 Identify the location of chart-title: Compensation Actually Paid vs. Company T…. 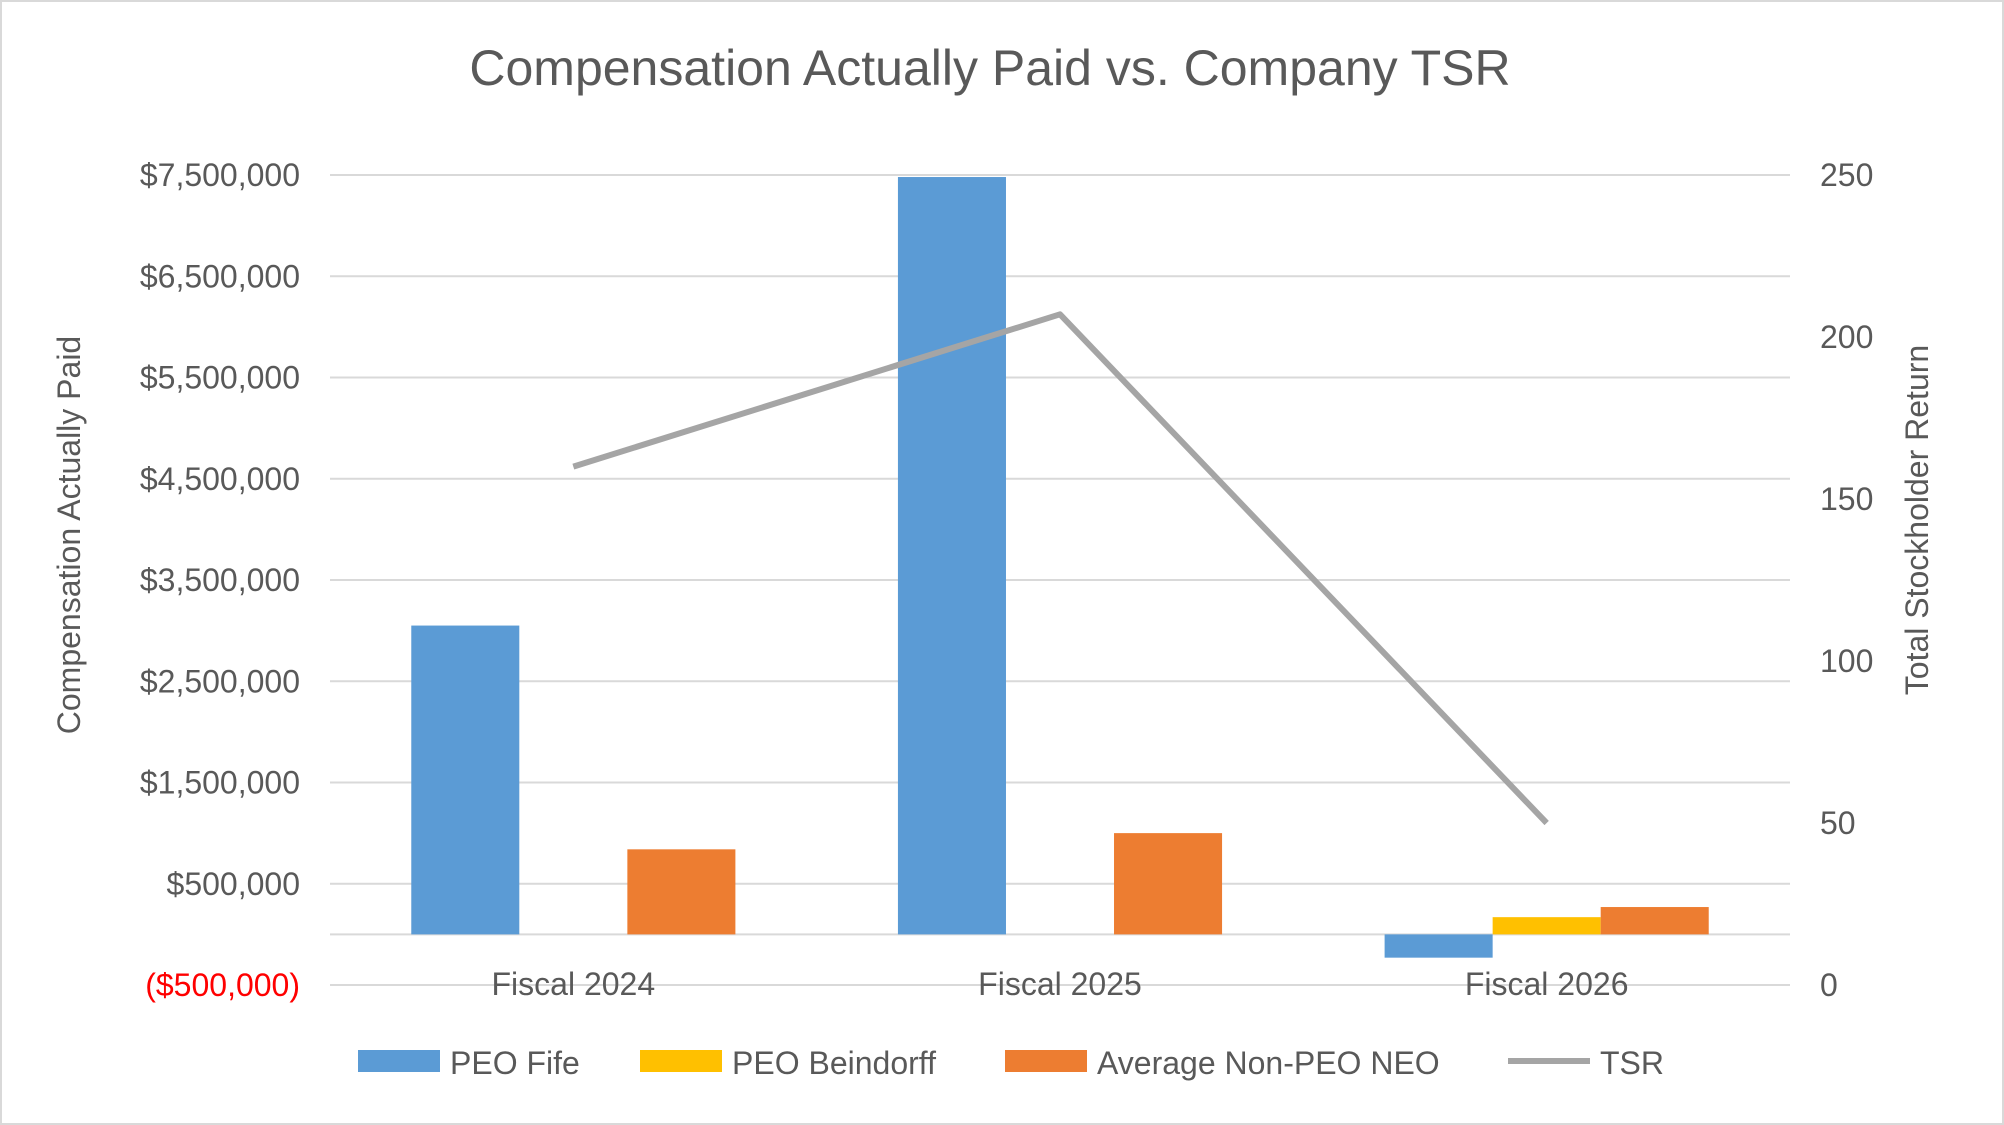
(989, 68).